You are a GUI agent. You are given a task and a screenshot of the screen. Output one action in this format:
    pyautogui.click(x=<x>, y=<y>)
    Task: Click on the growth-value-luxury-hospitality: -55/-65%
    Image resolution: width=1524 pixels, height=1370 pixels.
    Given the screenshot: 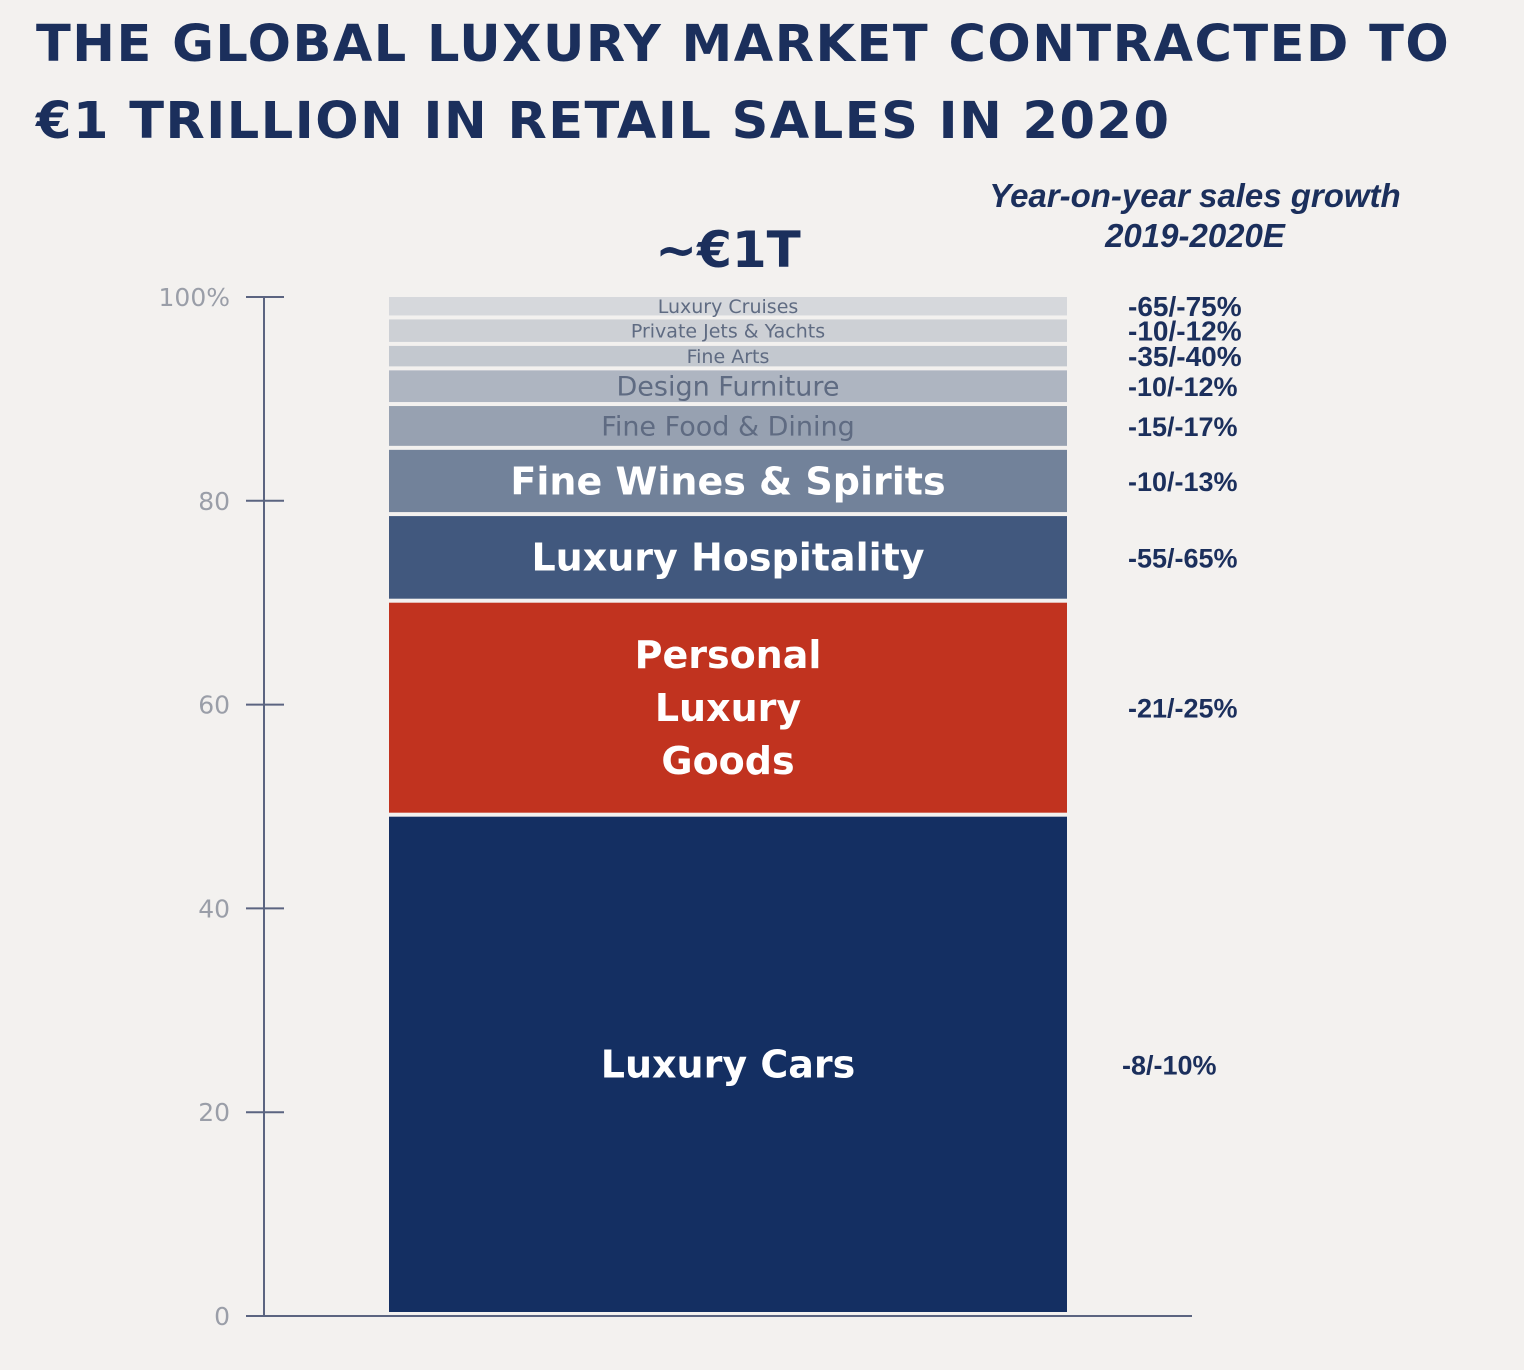 What is the action you would take?
    pyautogui.click(x=1183, y=558)
    